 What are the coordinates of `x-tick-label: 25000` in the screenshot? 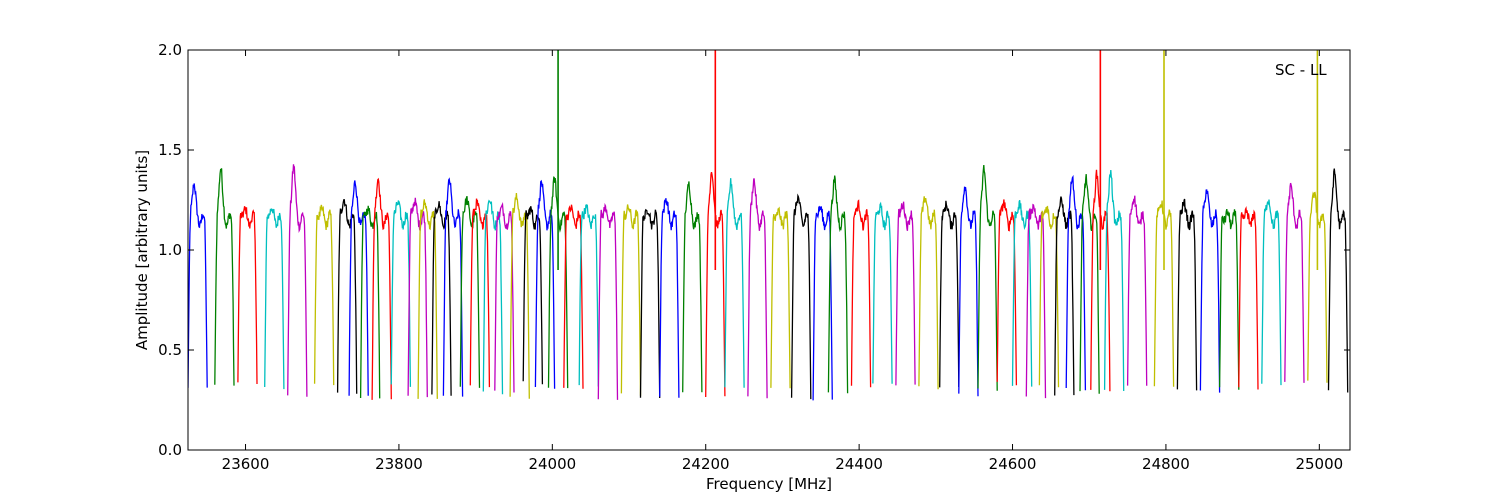 It's located at (1319, 464).